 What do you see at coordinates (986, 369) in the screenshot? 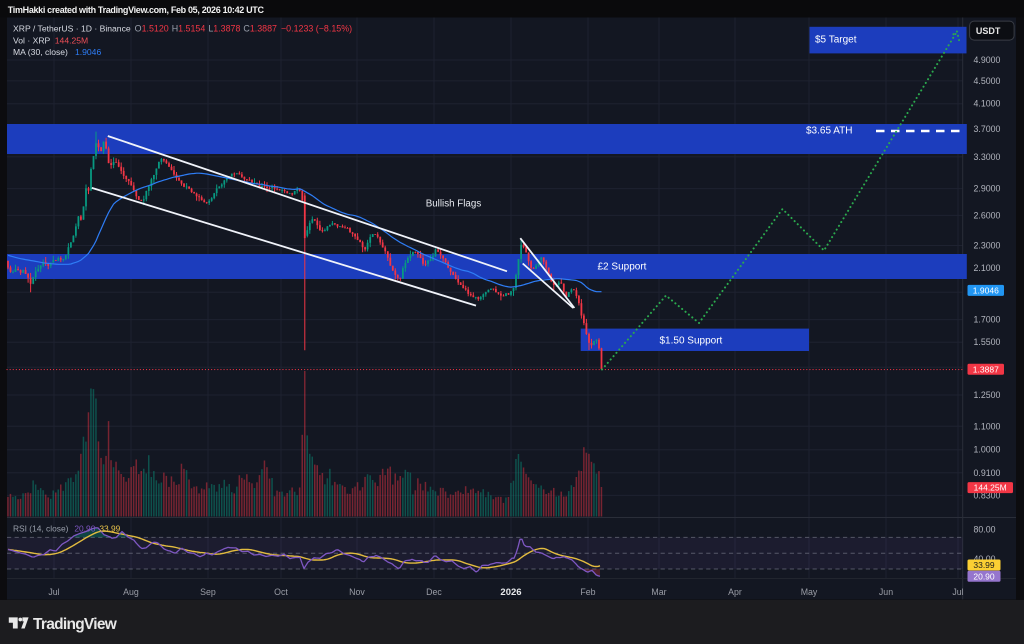
I see `svg-text: 1.3887` at bounding box center [986, 369].